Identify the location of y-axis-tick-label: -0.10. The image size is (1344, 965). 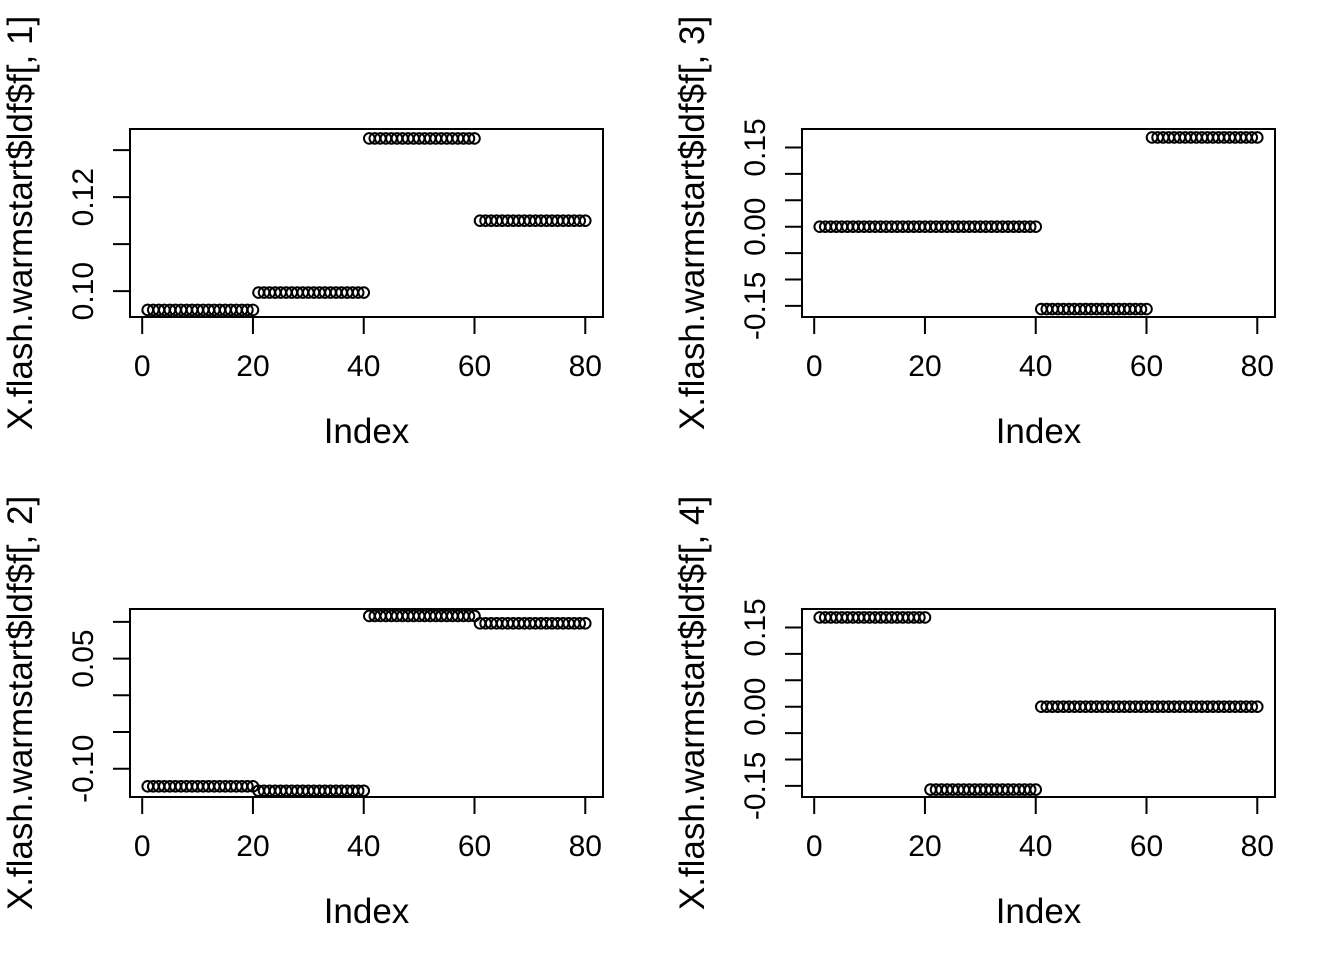
(83, 769).